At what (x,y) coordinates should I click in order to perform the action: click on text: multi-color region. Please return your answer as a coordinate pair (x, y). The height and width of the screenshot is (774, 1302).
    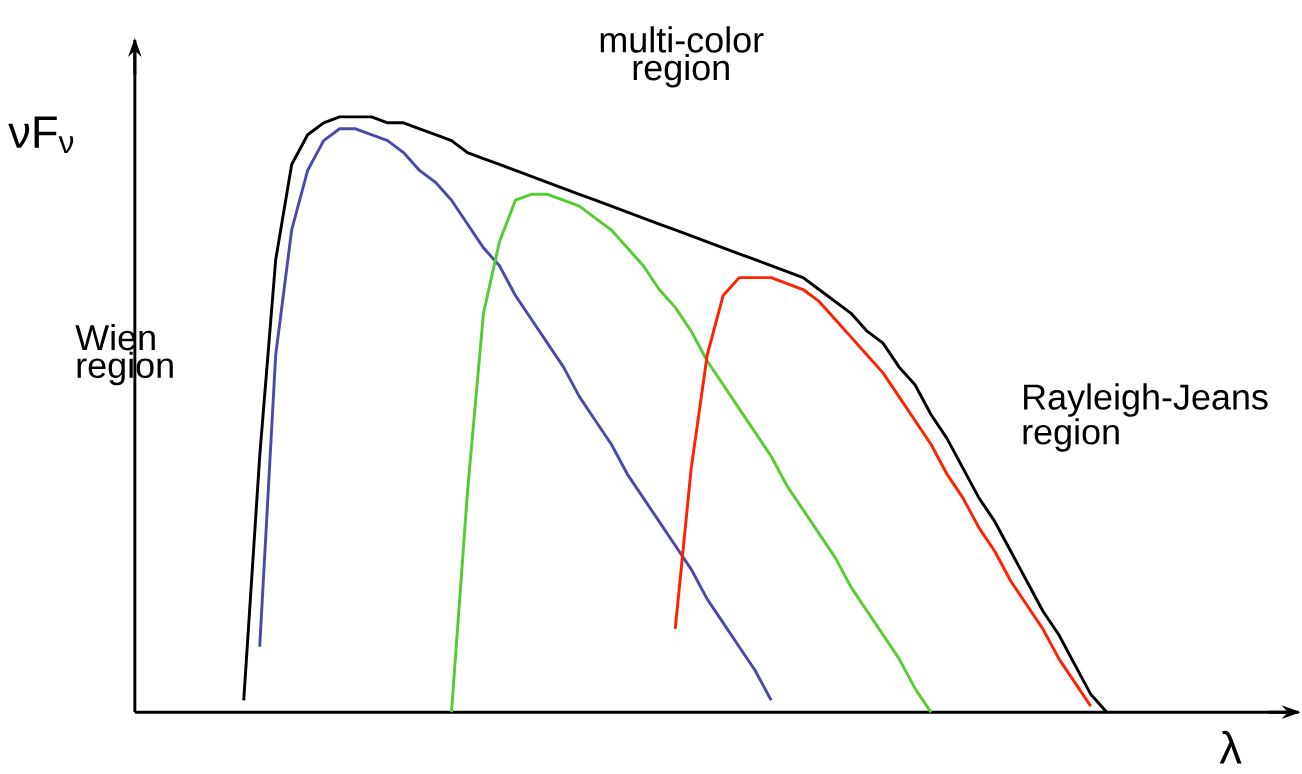
    Looking at the image, I should click on (682, 57).